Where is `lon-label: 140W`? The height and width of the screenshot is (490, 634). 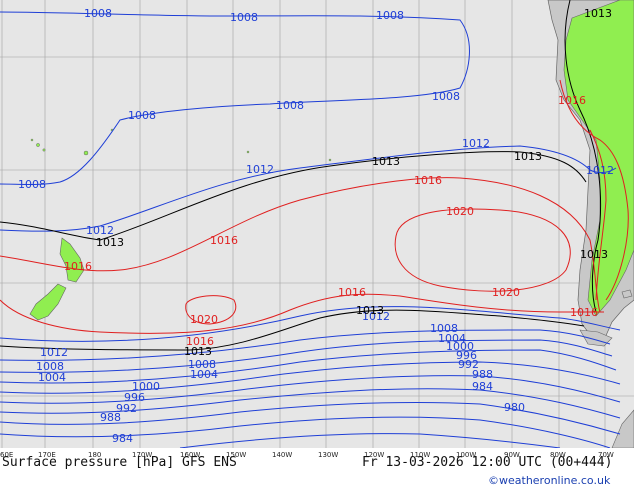
lon-label: 140W is located at coordinates (282, 455).